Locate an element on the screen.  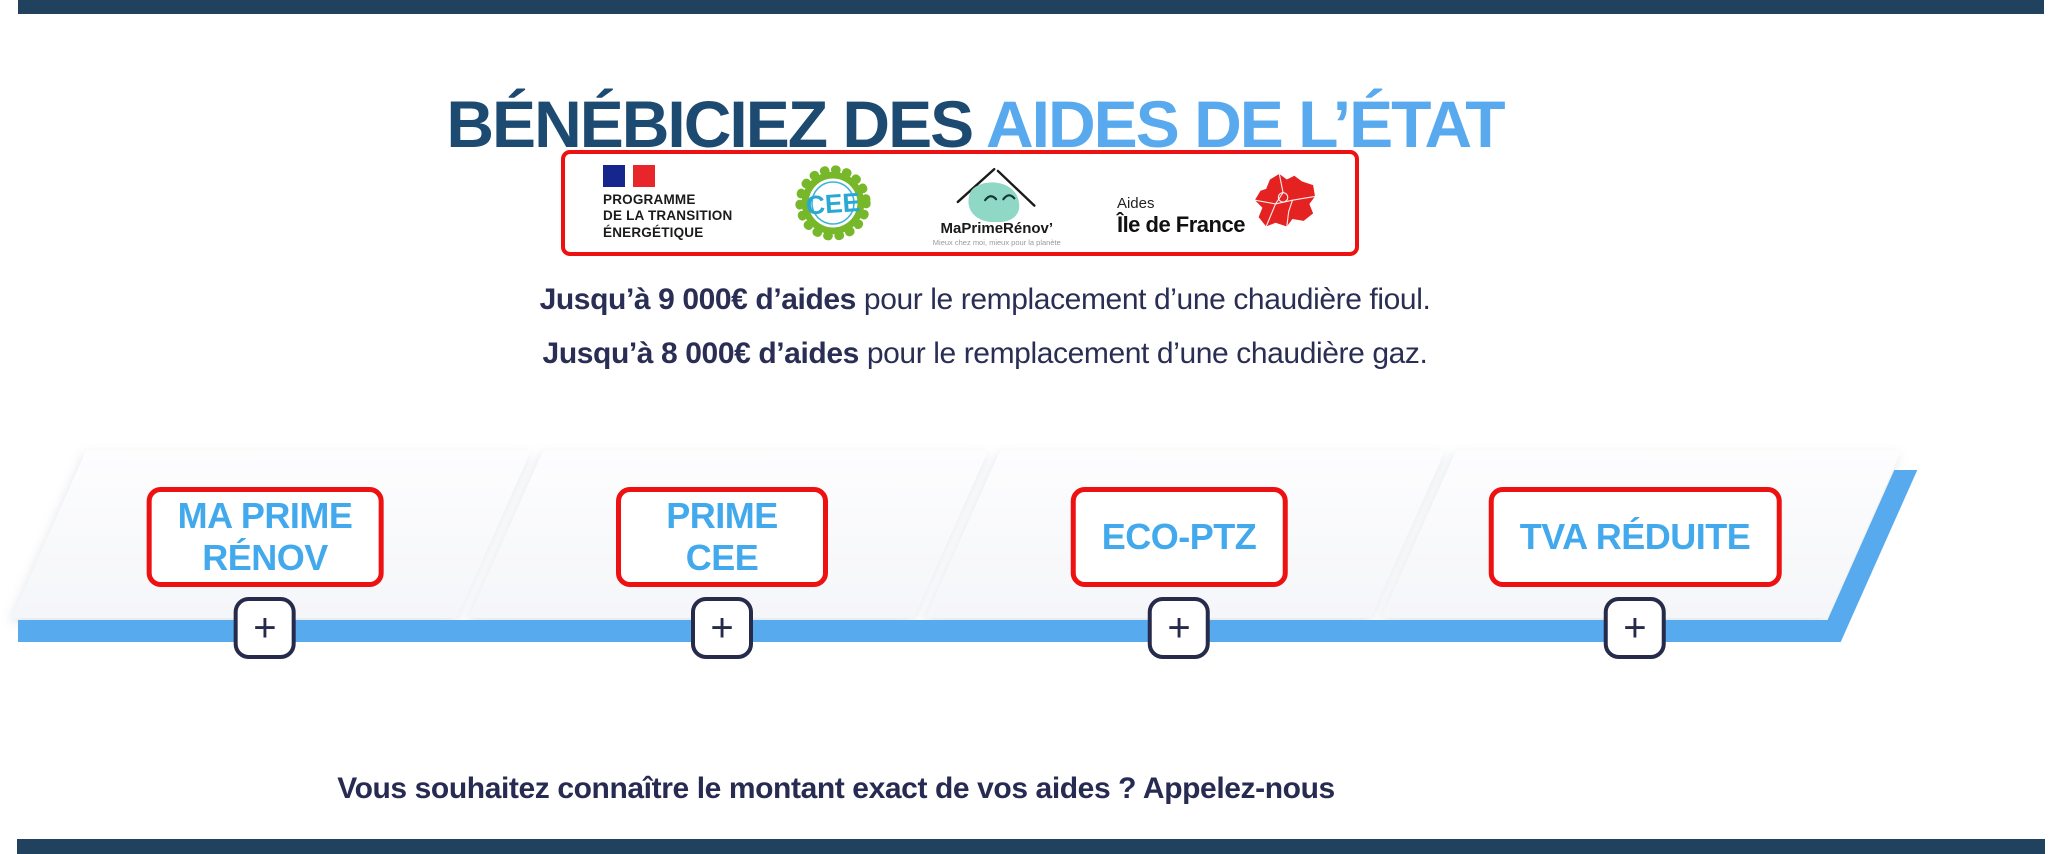
idf-aides-label: Aides is located at coordinates (1135, 203).